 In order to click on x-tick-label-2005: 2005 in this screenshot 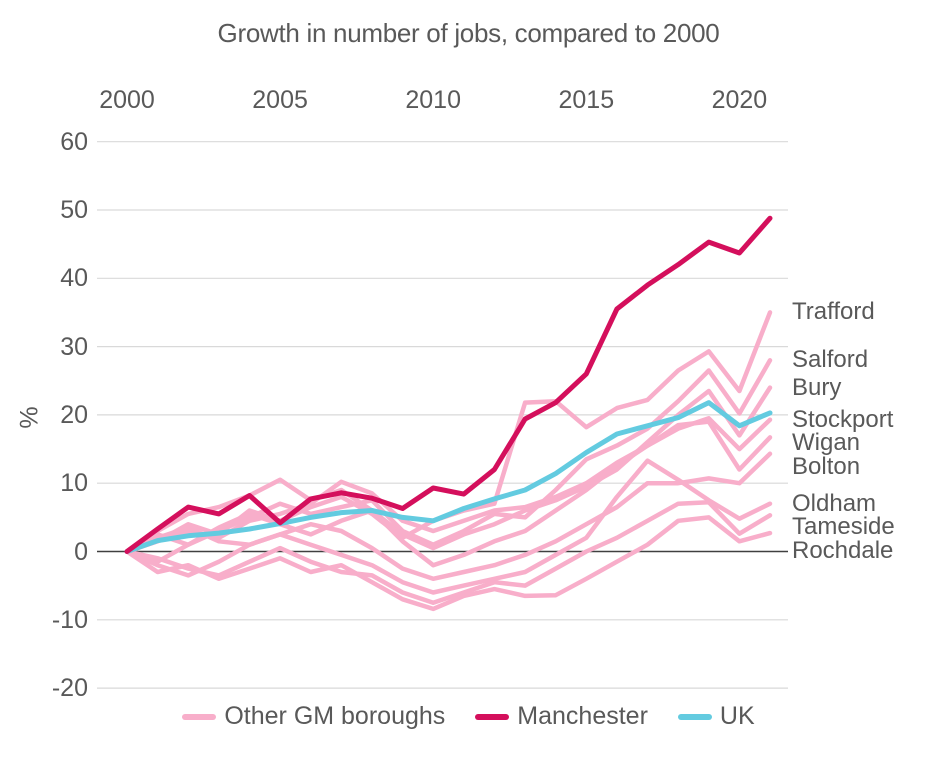, I will do `click(280, 100)`.